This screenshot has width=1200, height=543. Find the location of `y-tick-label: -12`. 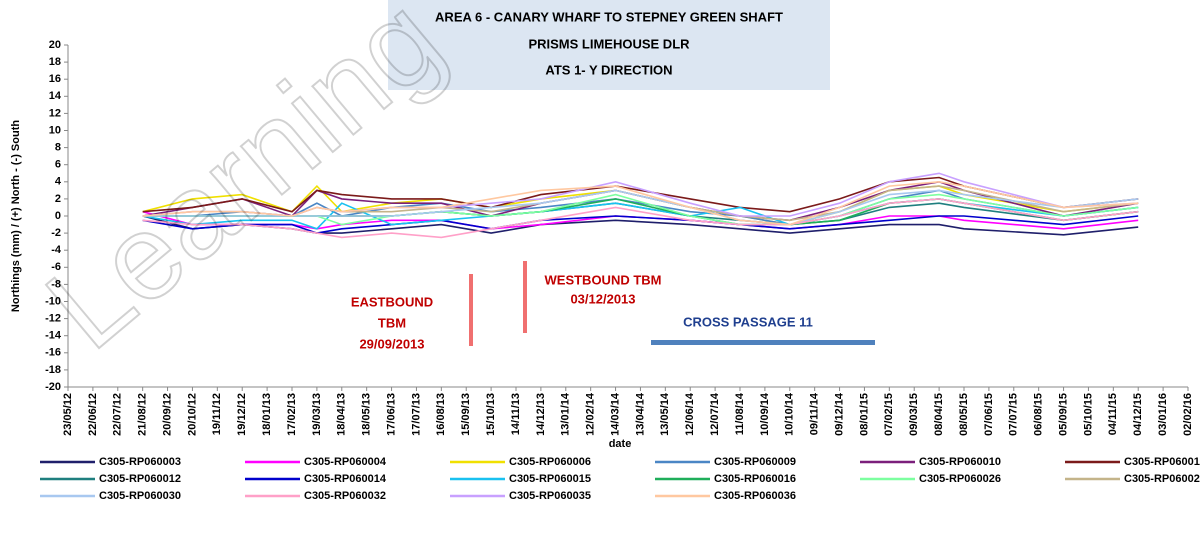

y-tick-label: -12 is located at coordinates (53, 319).